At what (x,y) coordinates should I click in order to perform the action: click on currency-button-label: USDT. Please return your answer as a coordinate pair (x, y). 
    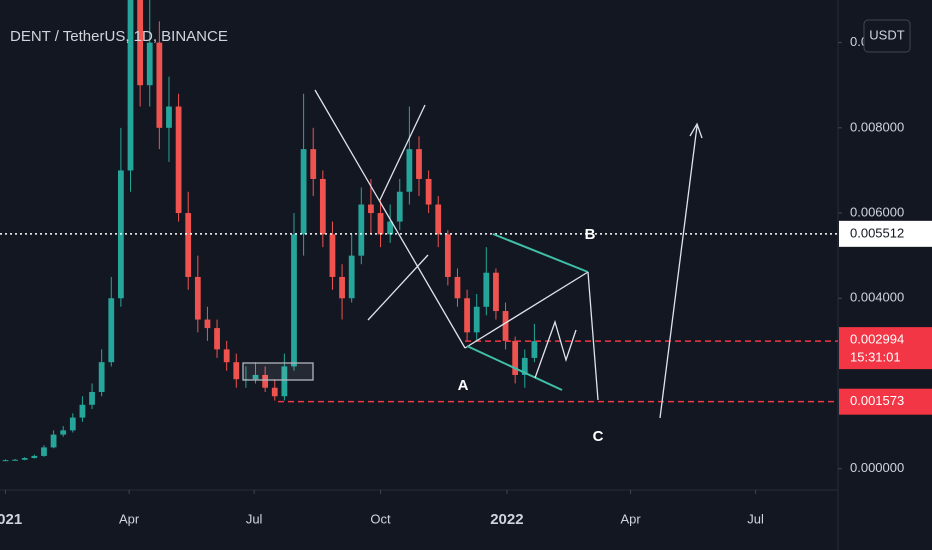
    Looking at the image, I should click on (886, 34).